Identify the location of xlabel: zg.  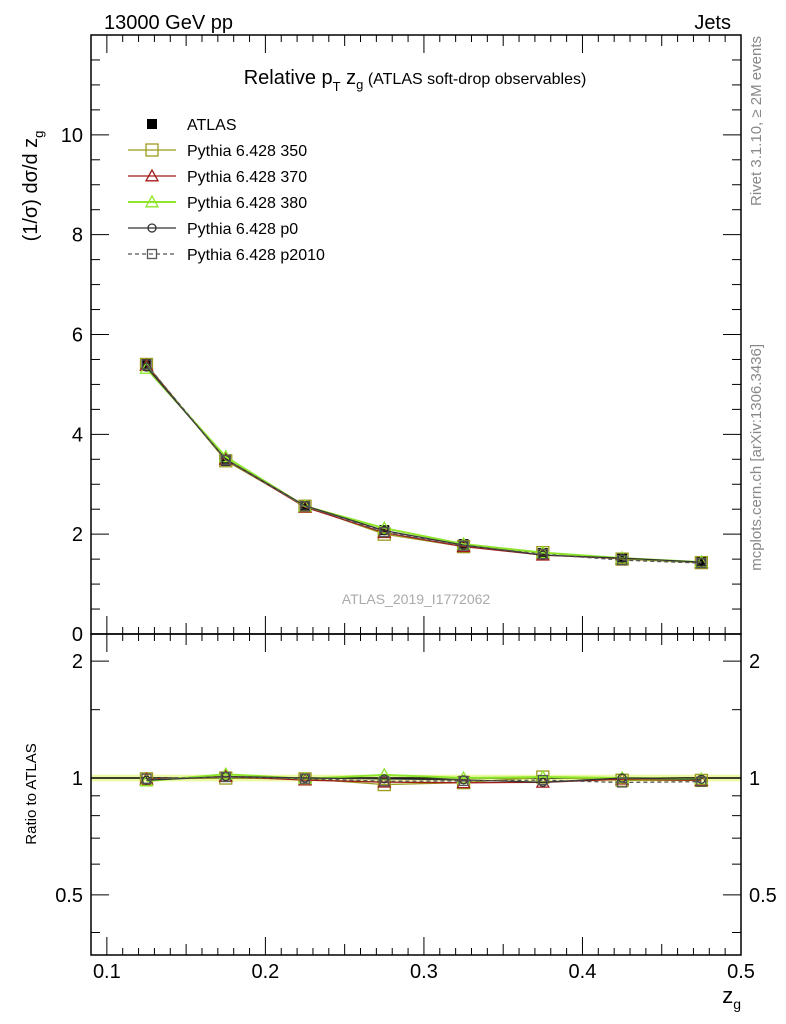
(731, 997).